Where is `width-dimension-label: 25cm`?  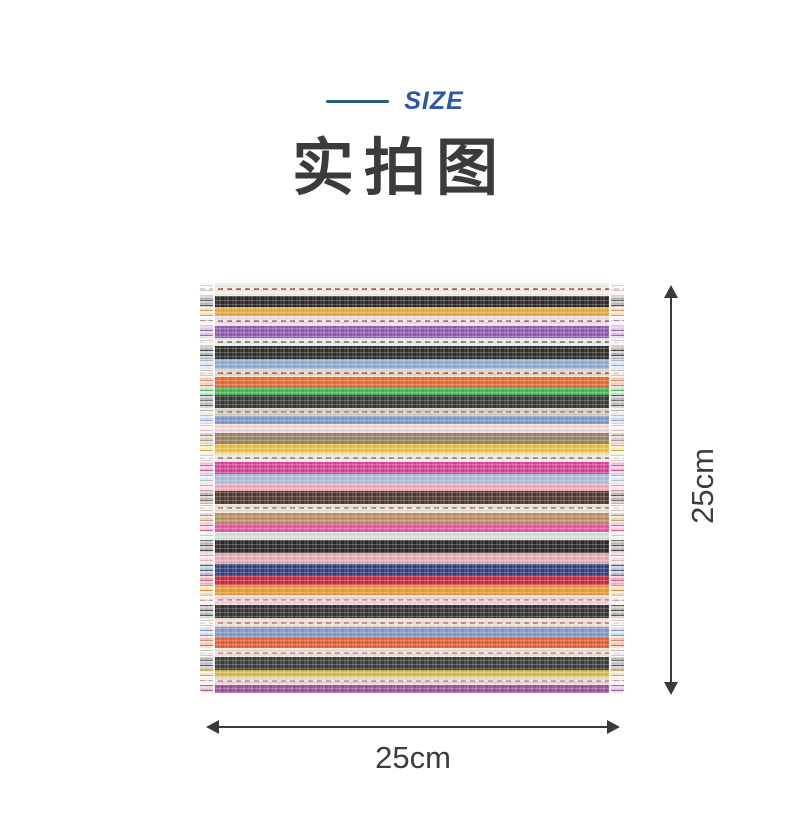 width-dimension-label: 25cm is located at coordinates (413, 757).